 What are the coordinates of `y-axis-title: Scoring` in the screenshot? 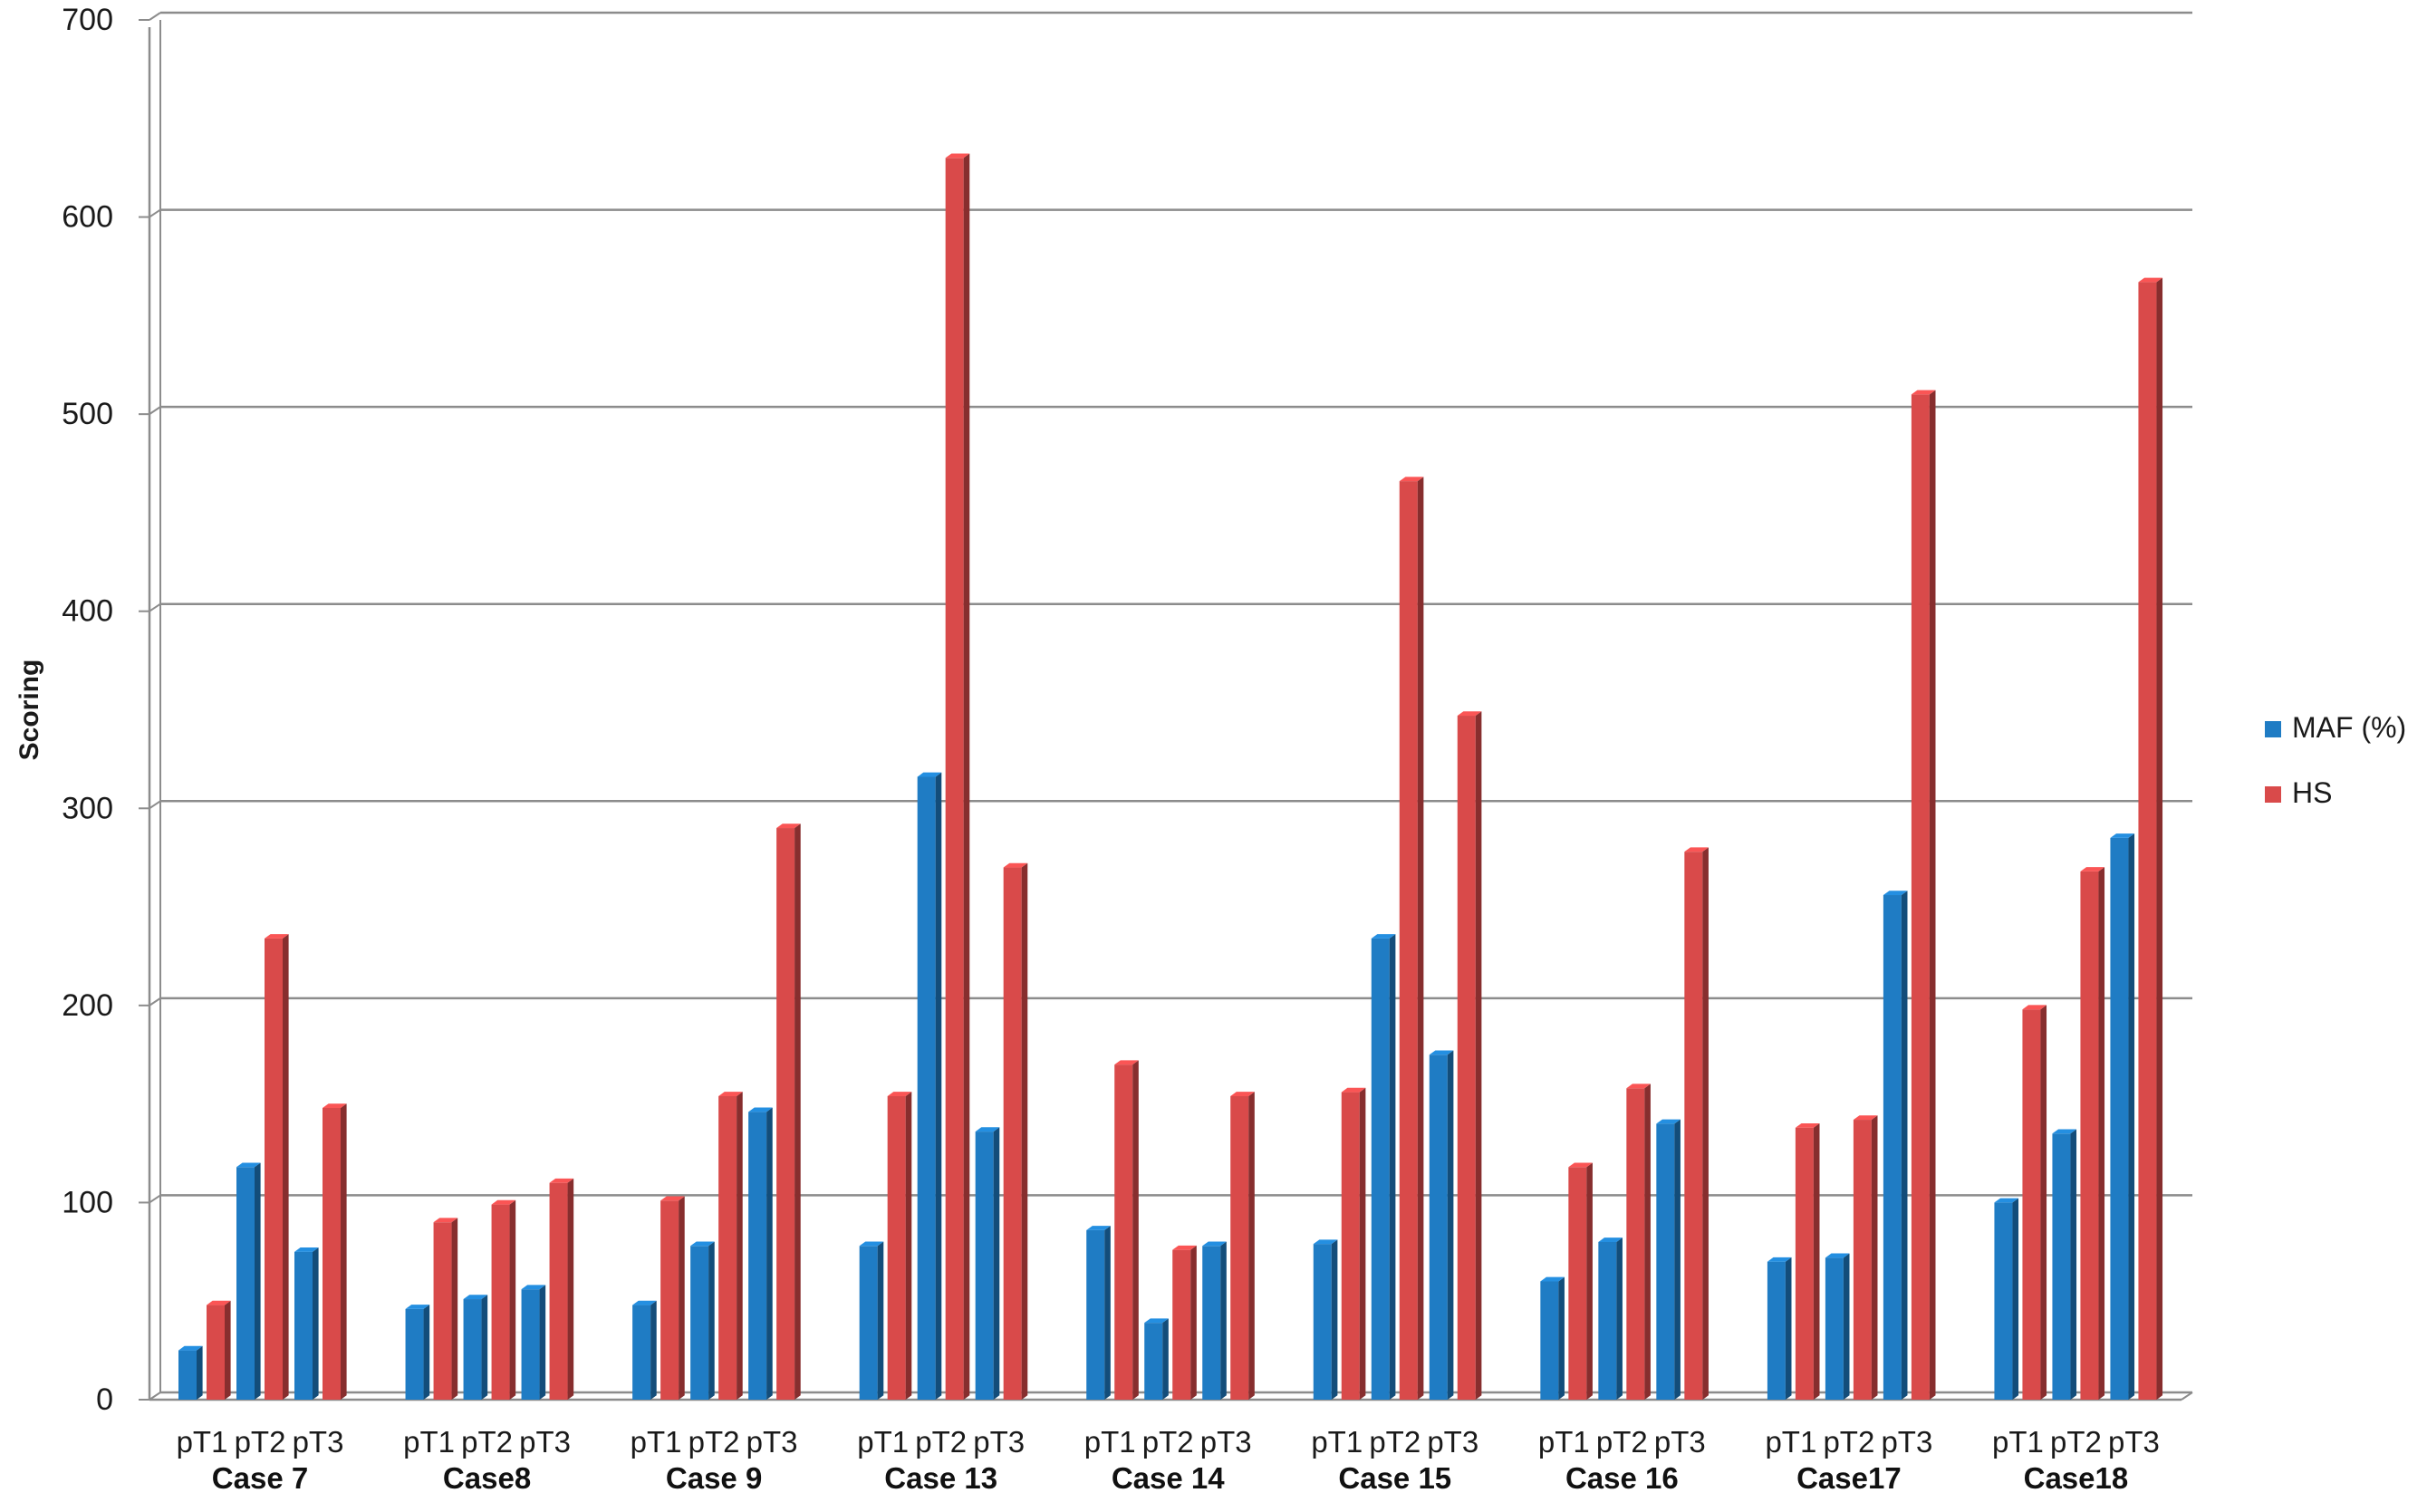 It's located at (29, 710).